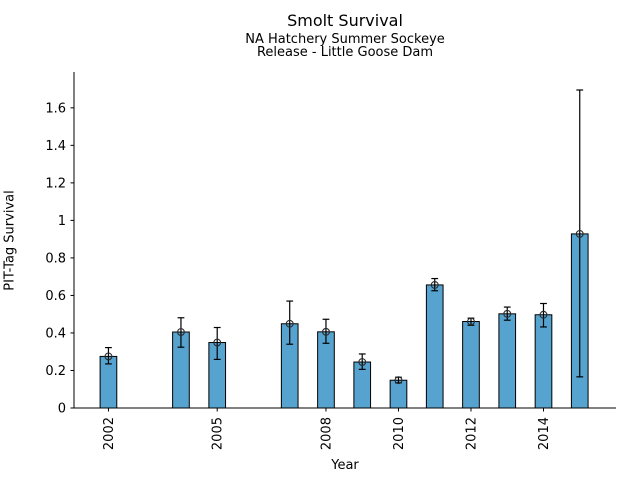  Describe the element at coordinates (326, 433) in the screenshot. I see `x-tick-label: 2008` at that location.